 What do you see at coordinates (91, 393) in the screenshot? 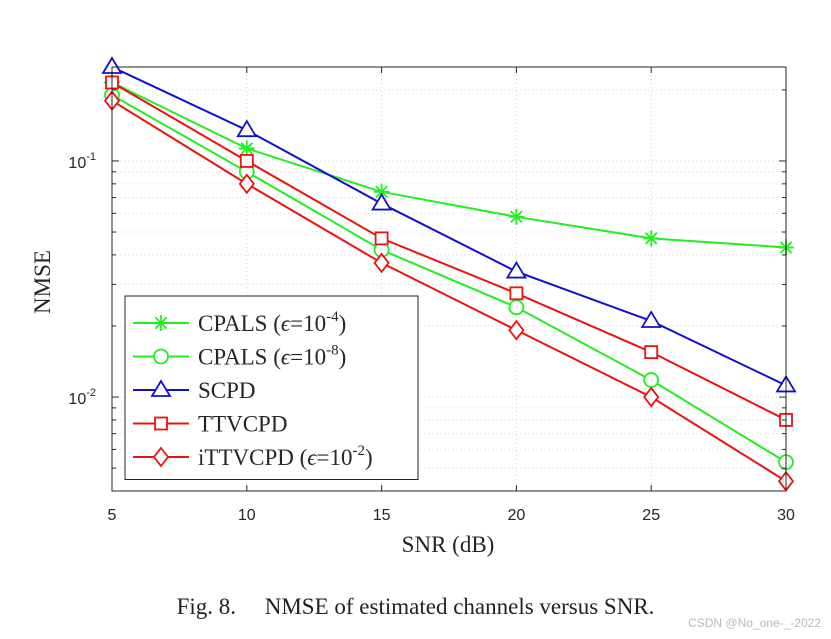
I see `y-tick-exponent: -2` at bounding box center [91, 393].